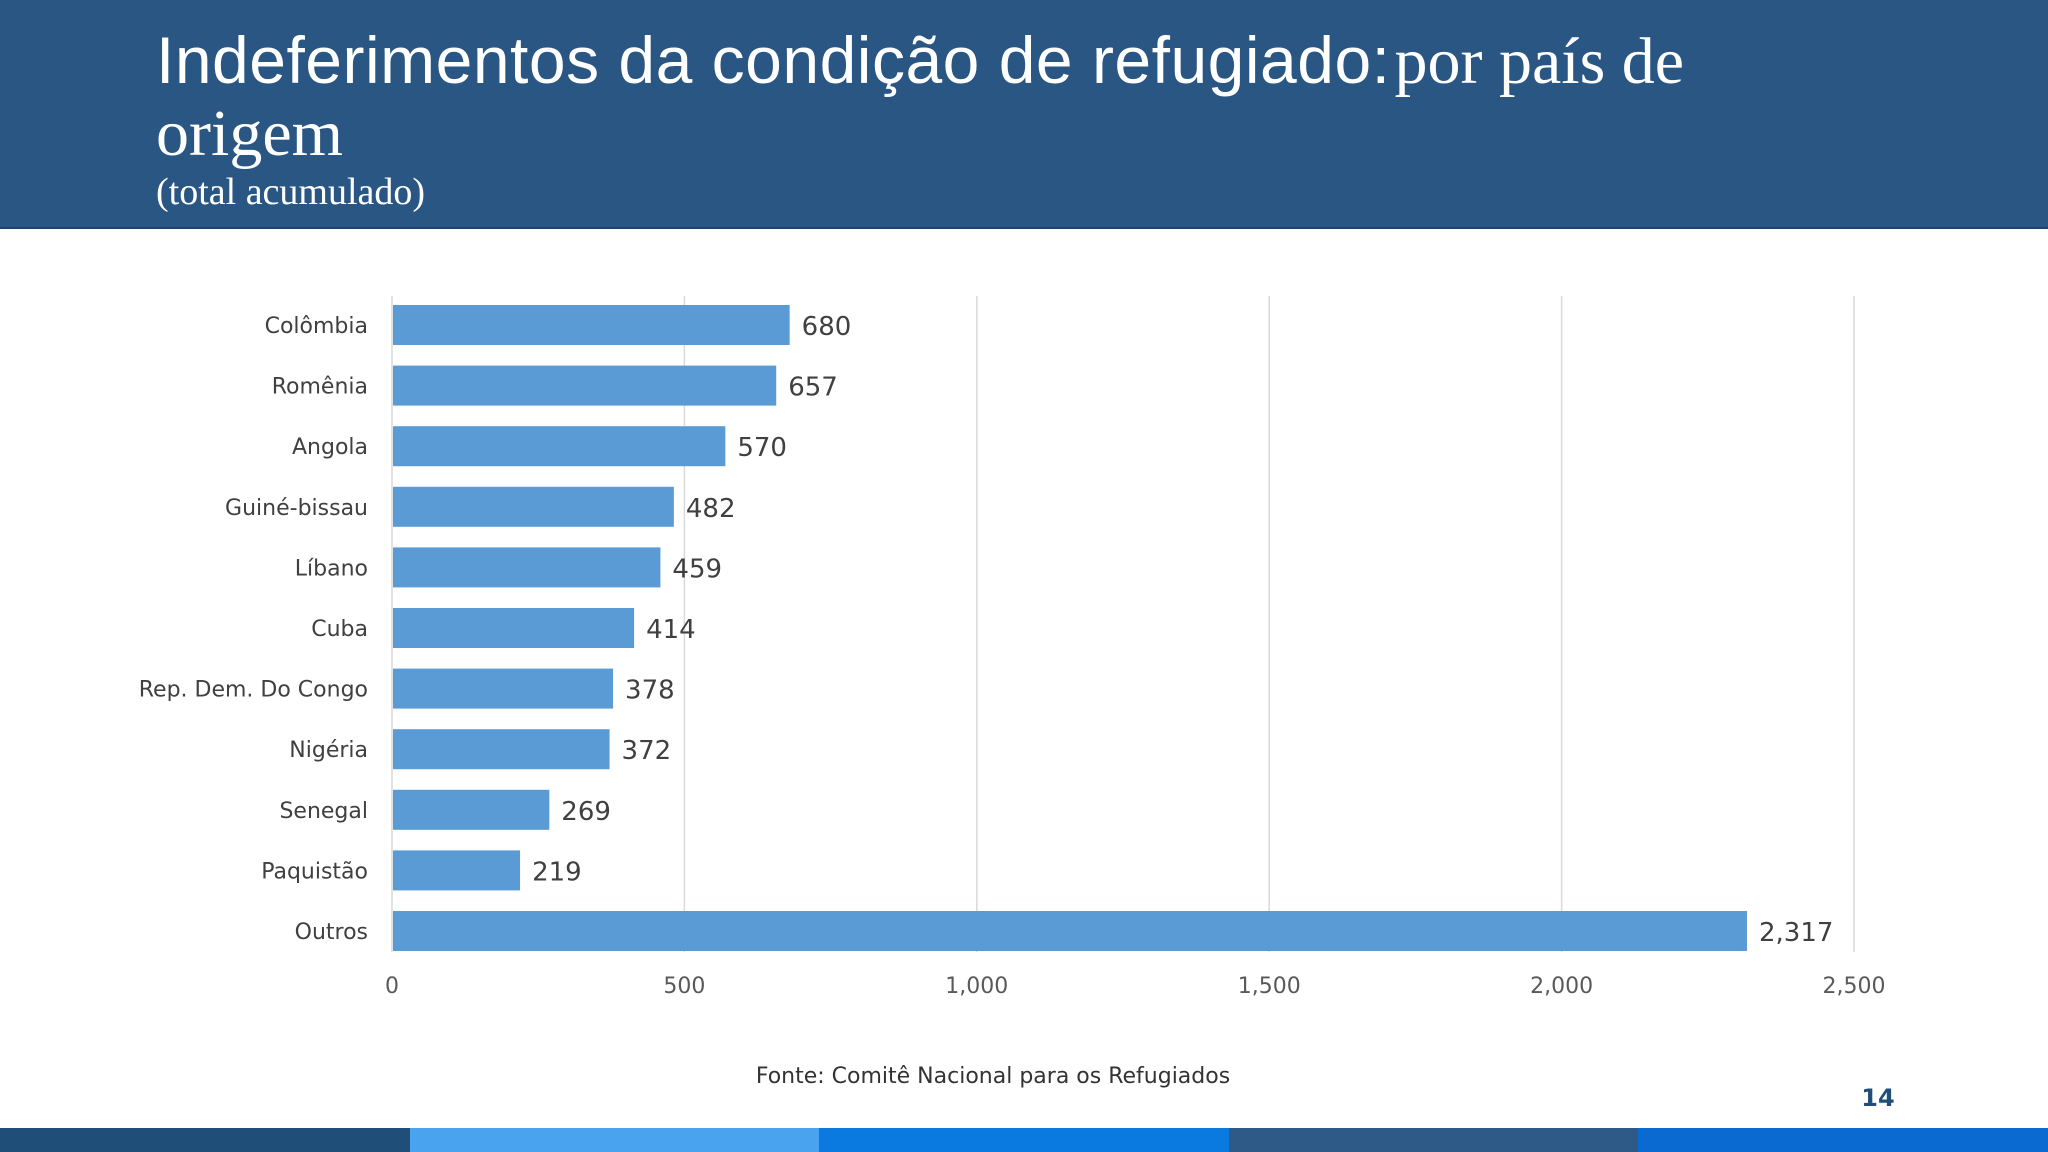 Image resolution: width=2048 pixels, height=1152 pixels. What do you see at coordinates (813, 388) in the screenshot?
I see `data-label: 657` at bounding box center [813, 388].